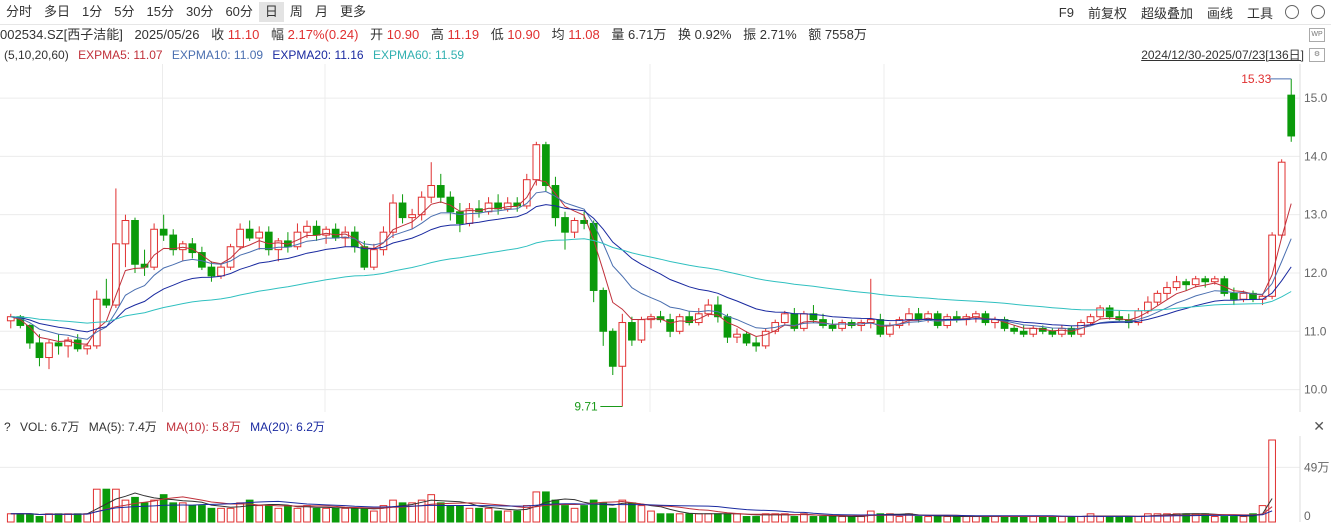 The height and width of the screenshot is (527, 1331). Describe the element at coordinates (1318, 12) in the screenshot. I see `info-icon` at that location.